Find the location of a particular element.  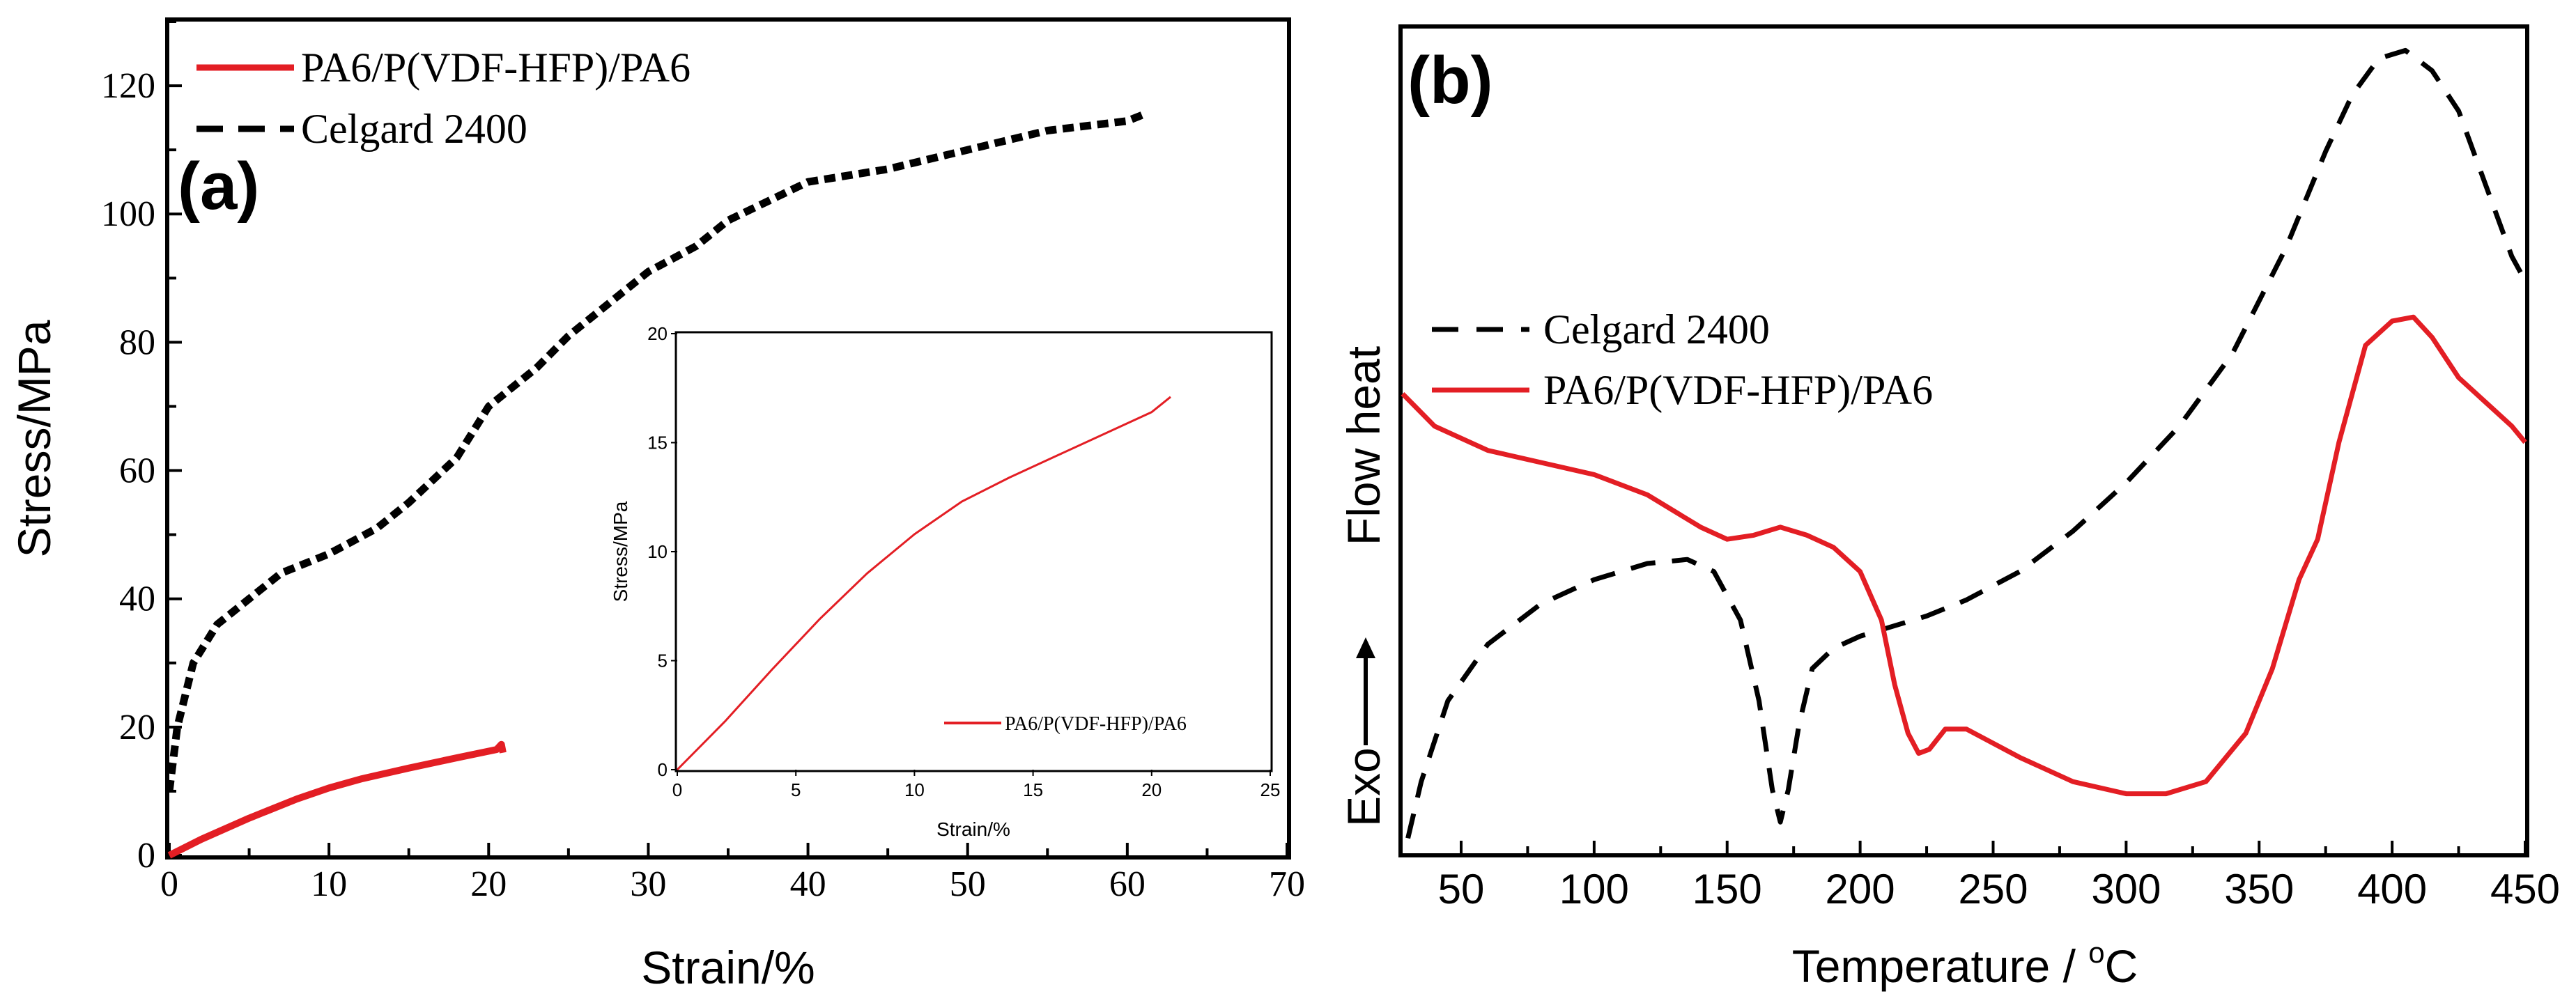

inset-y-axis-label: Stress/MPa is located at coordinates (620, 551).